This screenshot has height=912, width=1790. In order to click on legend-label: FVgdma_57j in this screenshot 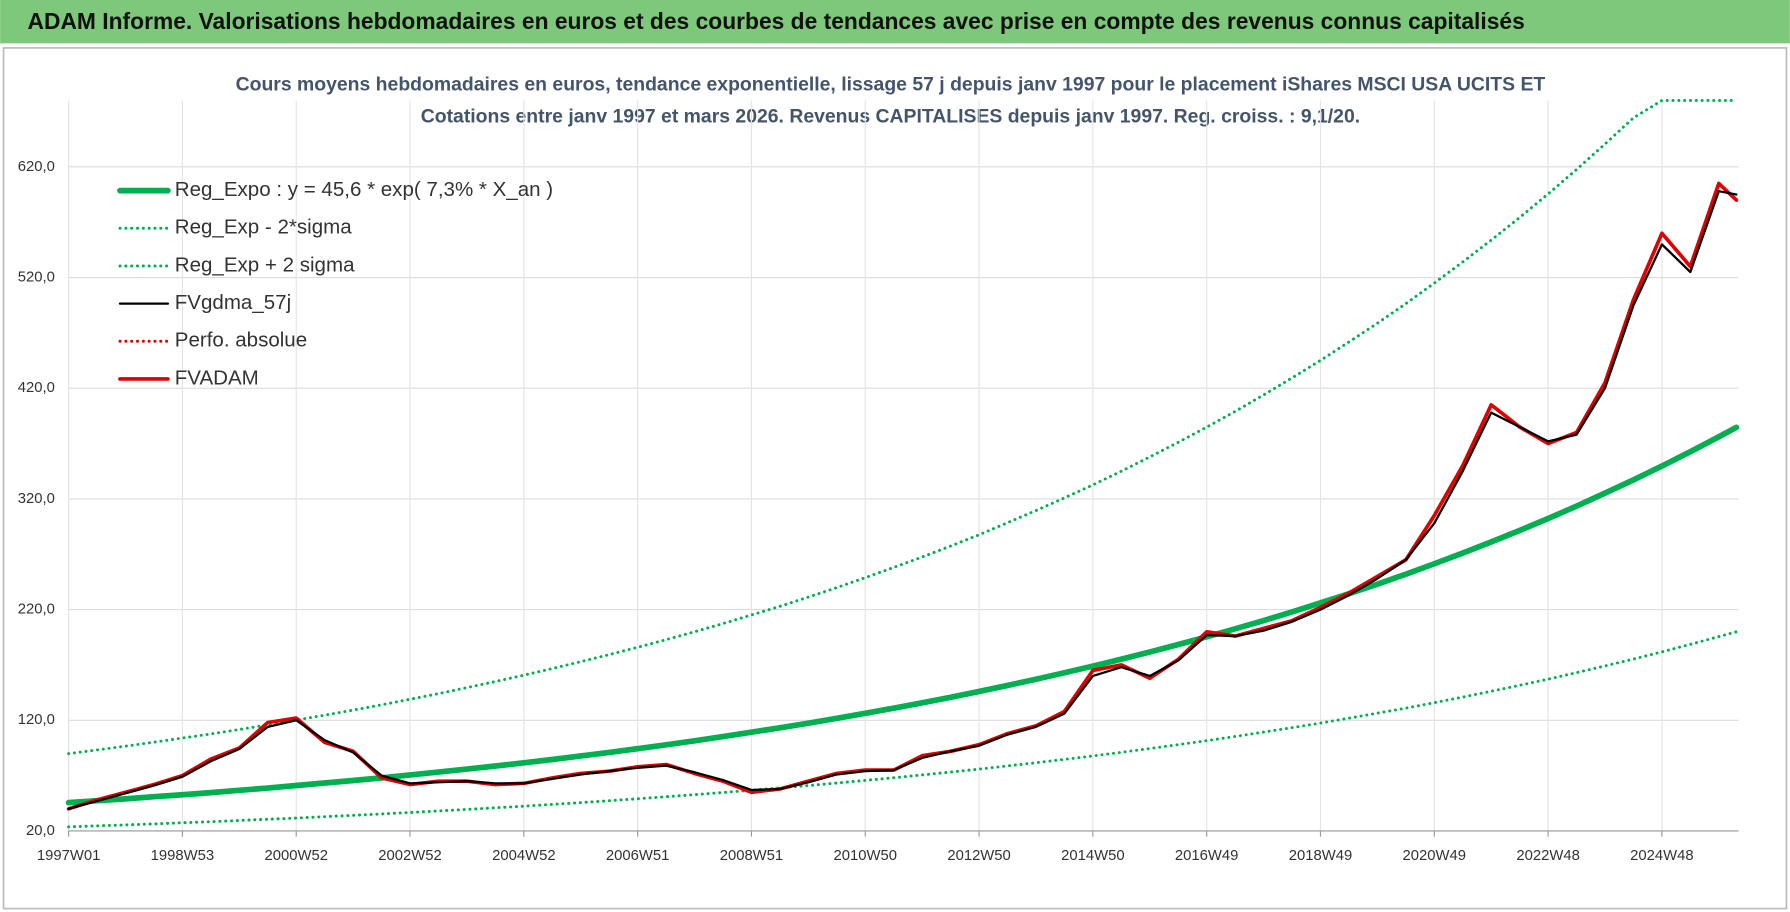, I will do `click(233, 302)`.